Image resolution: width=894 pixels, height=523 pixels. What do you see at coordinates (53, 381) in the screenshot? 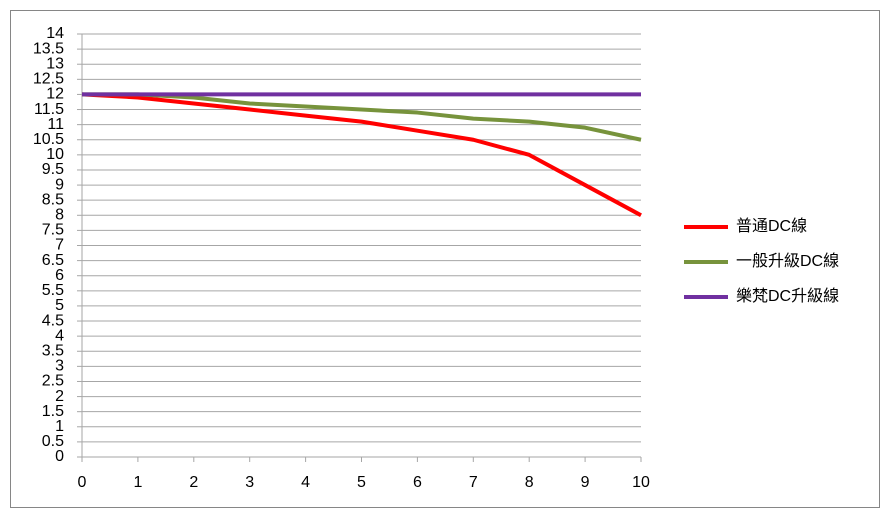
I see `y-tick-label: 2.5` at bounding box center [53, 381].